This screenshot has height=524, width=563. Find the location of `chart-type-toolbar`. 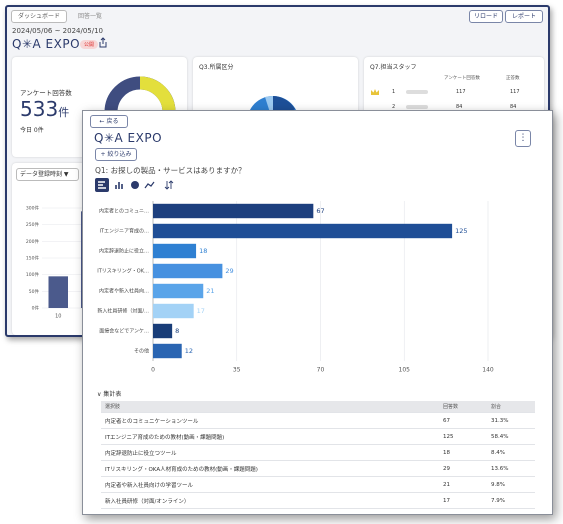

chart-type-toolbar is located at coordinates (134, 185).